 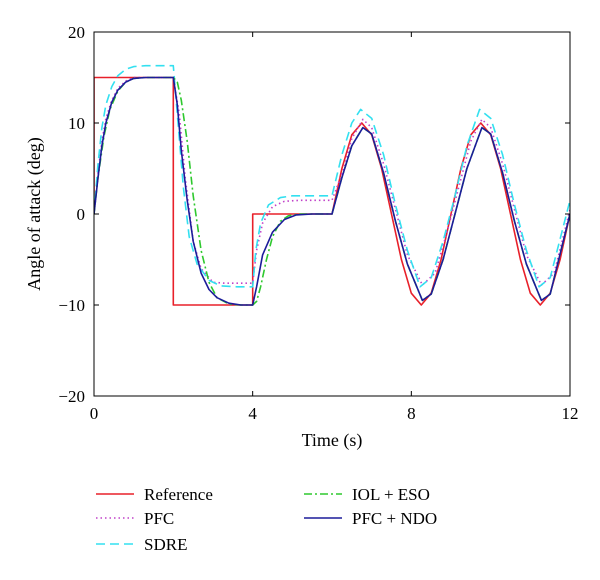 I want to click on x-axis-label: Time (s), so click(x=332, y=440).